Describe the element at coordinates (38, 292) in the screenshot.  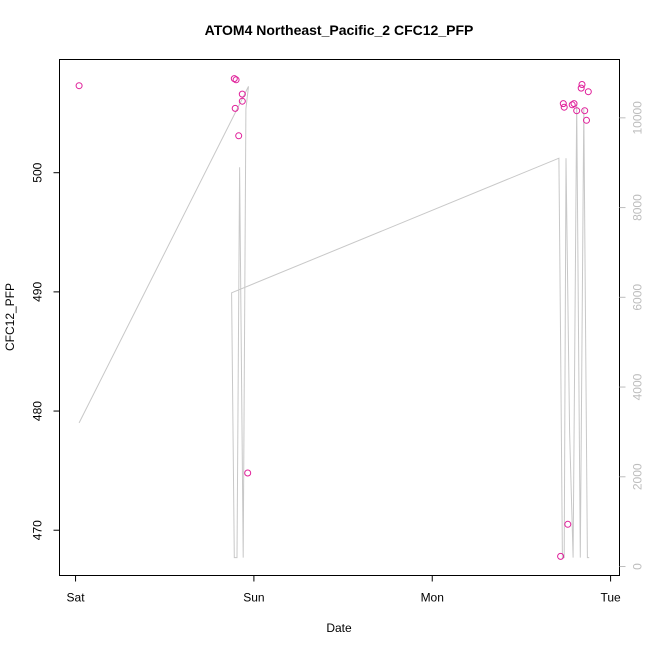
I see `y-tick-label-2: 490` at that location.